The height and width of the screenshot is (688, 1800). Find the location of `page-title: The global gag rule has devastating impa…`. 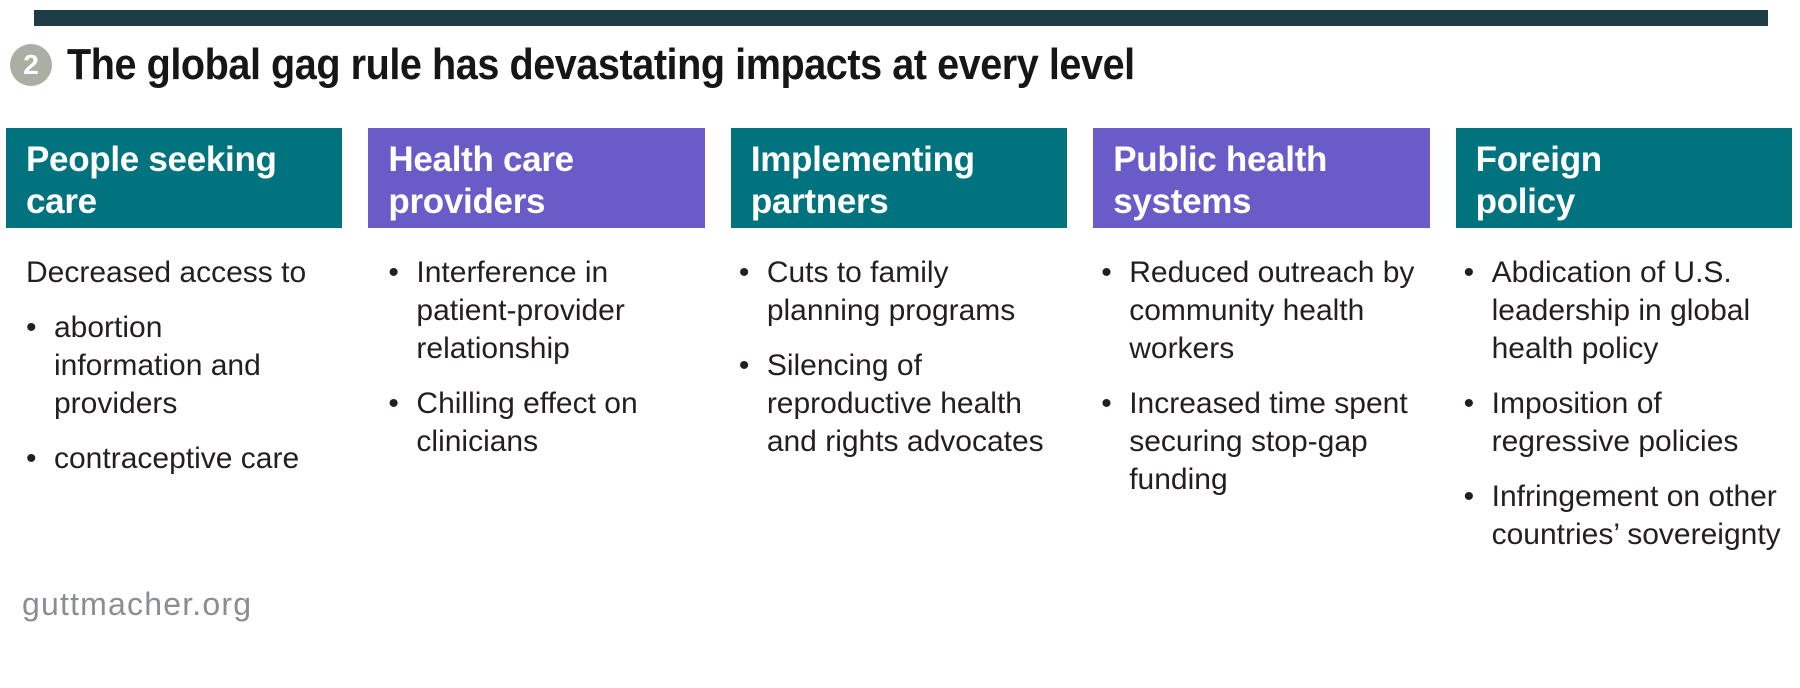

page-title: The global gag rule has devastating impa… is located at coordinates (601, 64).